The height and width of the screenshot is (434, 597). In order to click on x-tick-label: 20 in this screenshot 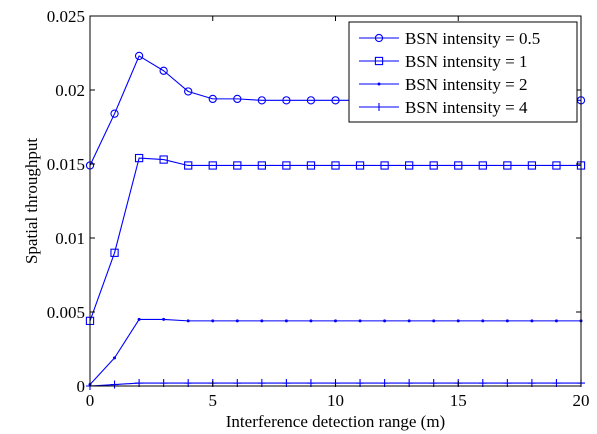, I will do `click(581, 400)`.